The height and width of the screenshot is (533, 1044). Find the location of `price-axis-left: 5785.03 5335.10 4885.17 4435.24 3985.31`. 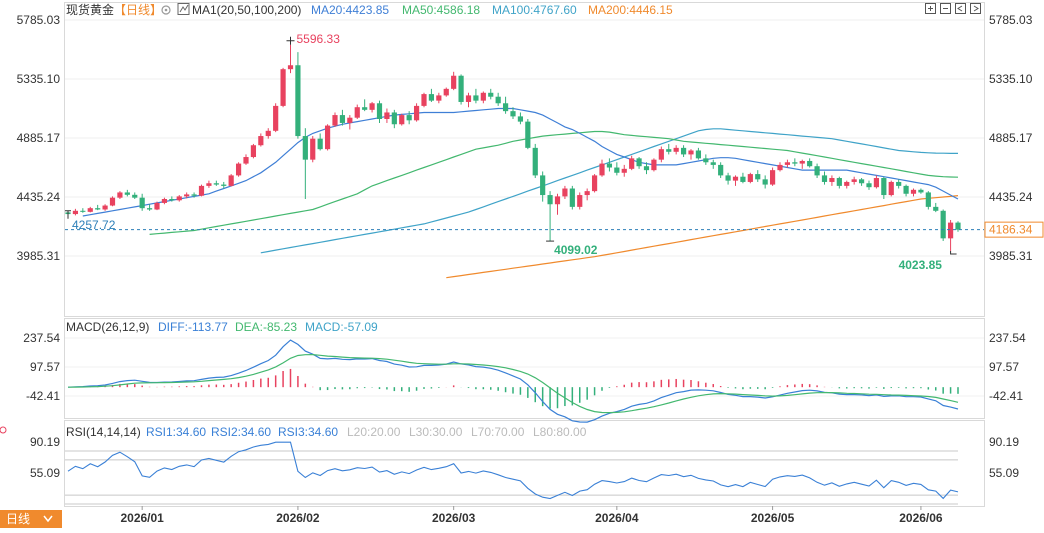

price-axis-left: 5785.03 5335.10 4885.17 4435.24 3985.31 is located at coordinates (39, 138).